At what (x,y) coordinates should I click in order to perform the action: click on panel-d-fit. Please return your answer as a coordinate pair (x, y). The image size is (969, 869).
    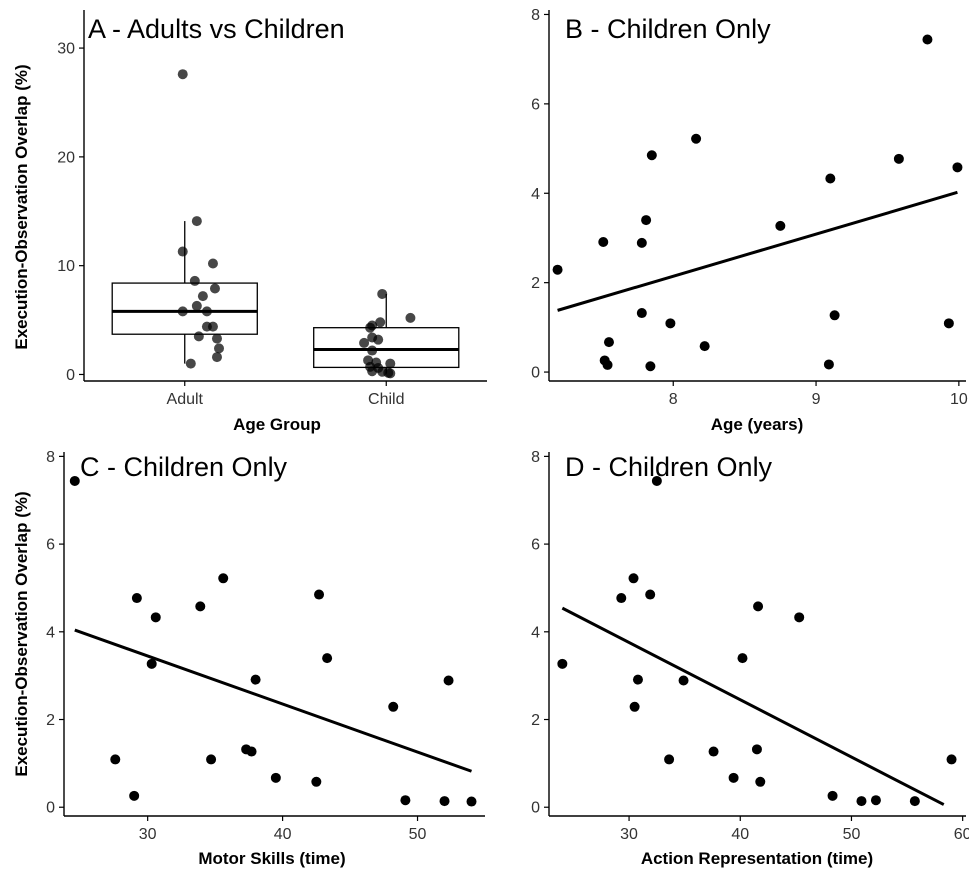
    Looking at the image, I should click on (753, 706).